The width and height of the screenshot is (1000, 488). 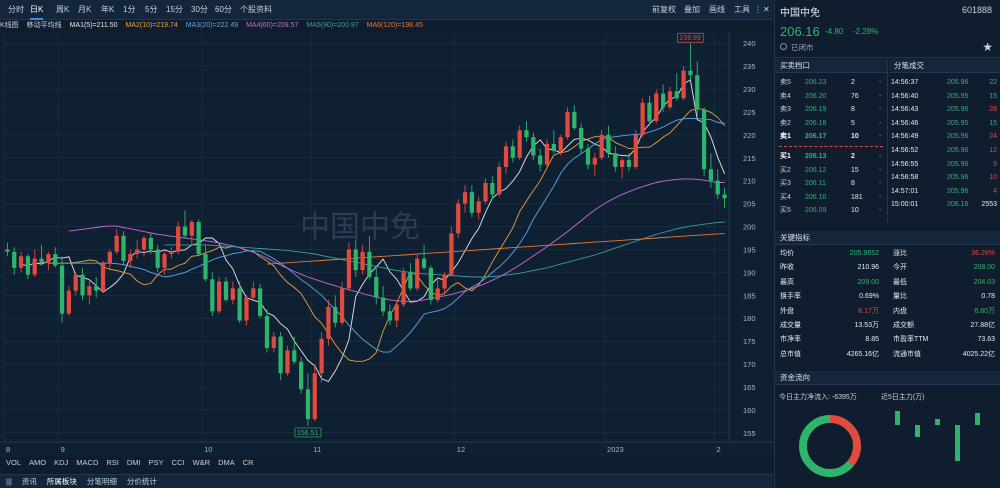 I want to click on toolbar-right-1: 叠加, so click(x=692, y=9).